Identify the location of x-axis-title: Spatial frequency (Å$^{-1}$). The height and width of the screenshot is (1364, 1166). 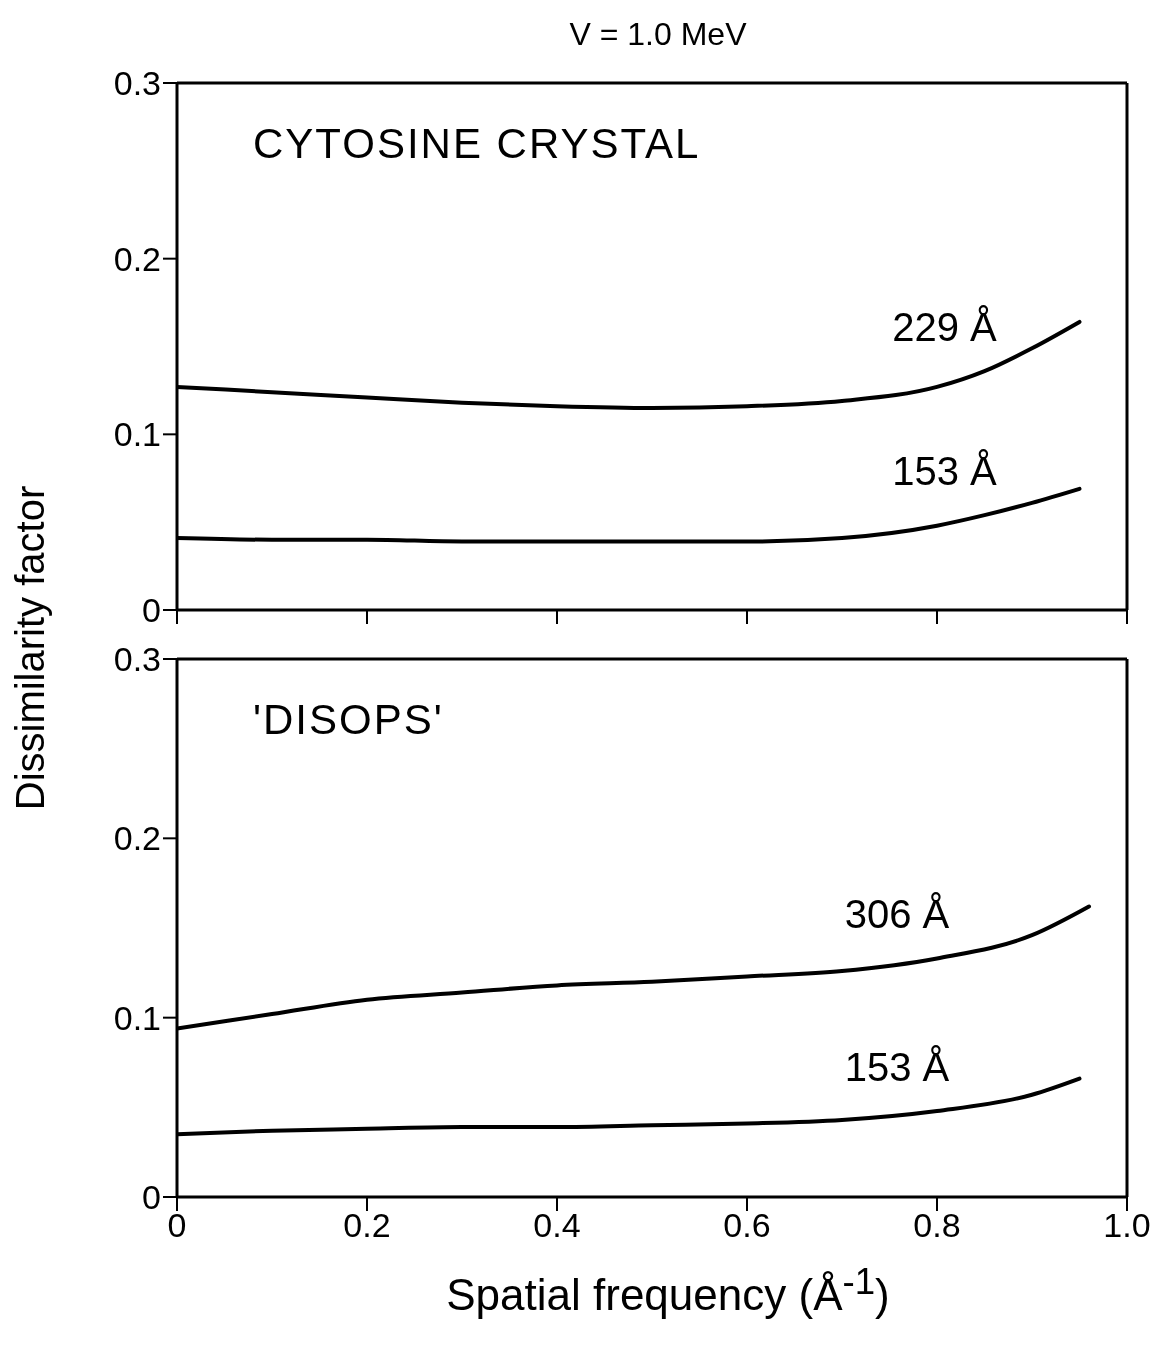
(668, 1290).